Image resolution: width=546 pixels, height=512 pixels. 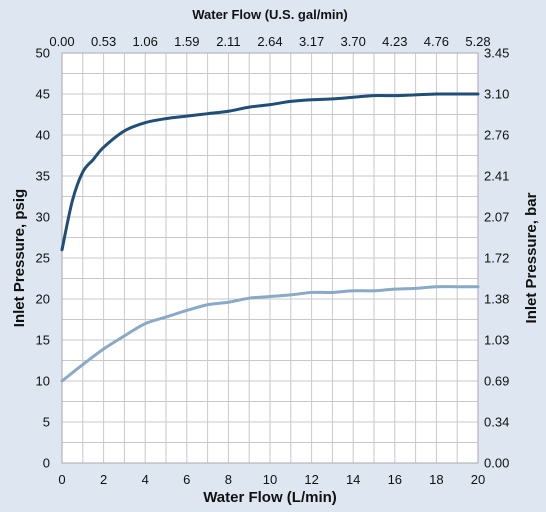 I want to click on x-tick-label: 18, so click(x=436, y=479).